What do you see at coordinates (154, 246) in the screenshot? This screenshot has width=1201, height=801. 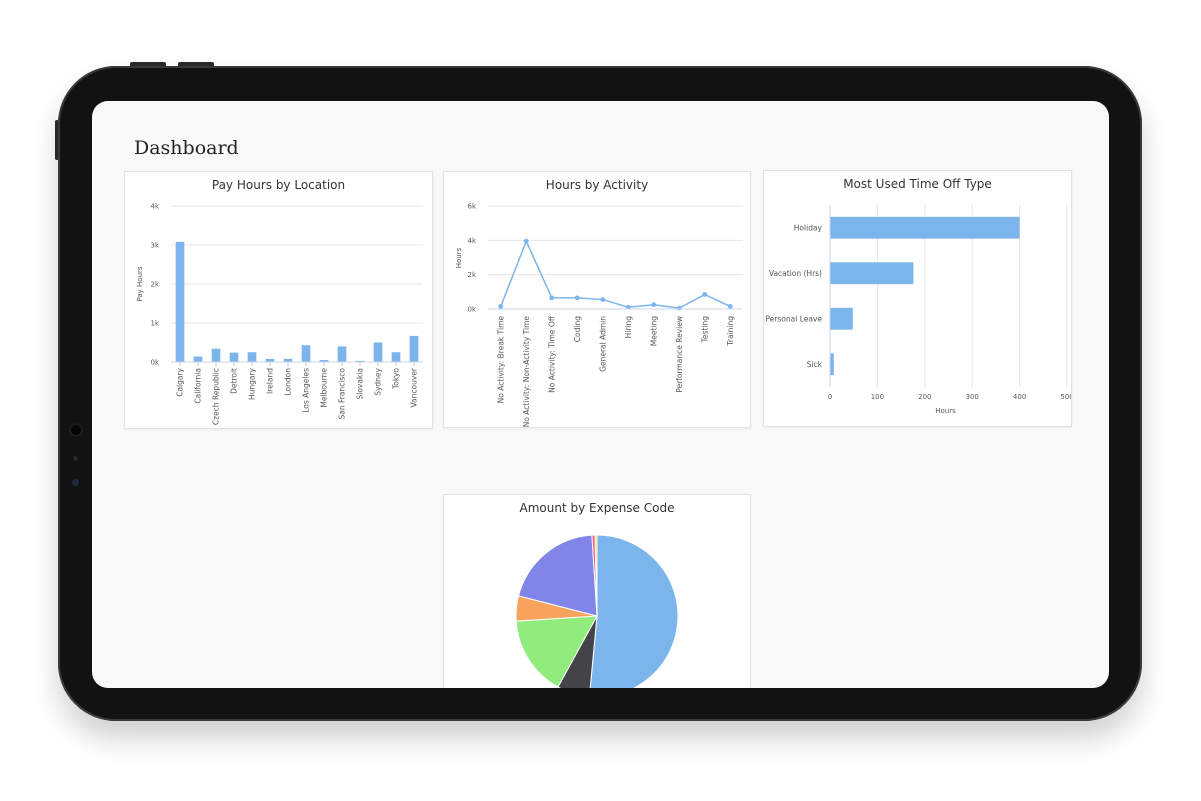 I see `y-tick-label: 3k` at bounding box center [154, 246].